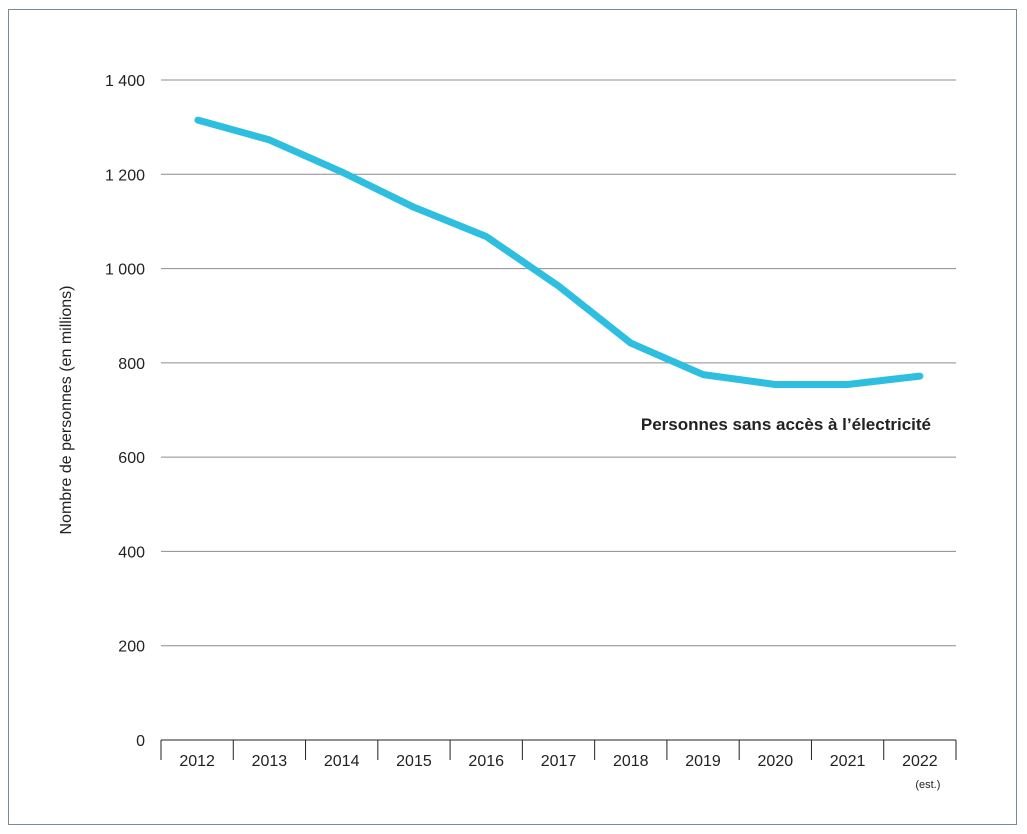  I want to click on x-tick-label: 2014, so click(342, 761).